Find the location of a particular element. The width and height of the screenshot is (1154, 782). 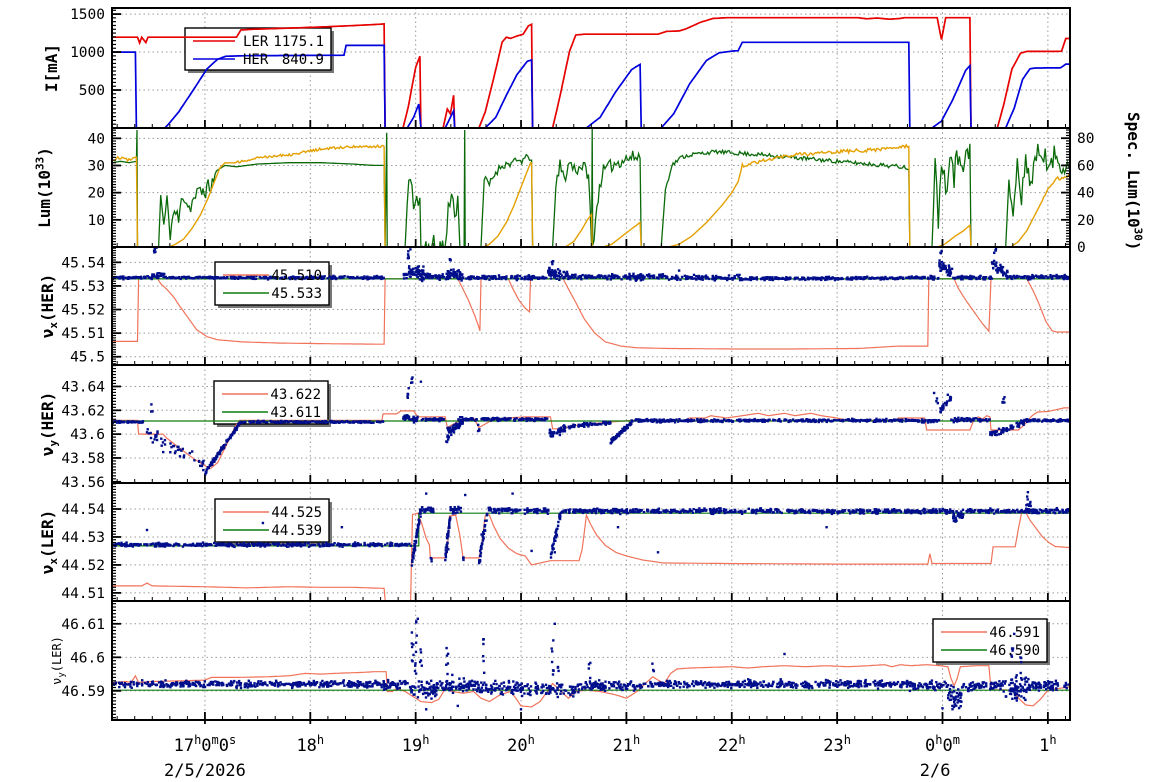

x-date-label: 2/5/2026 is located at coordinates (205, 771).